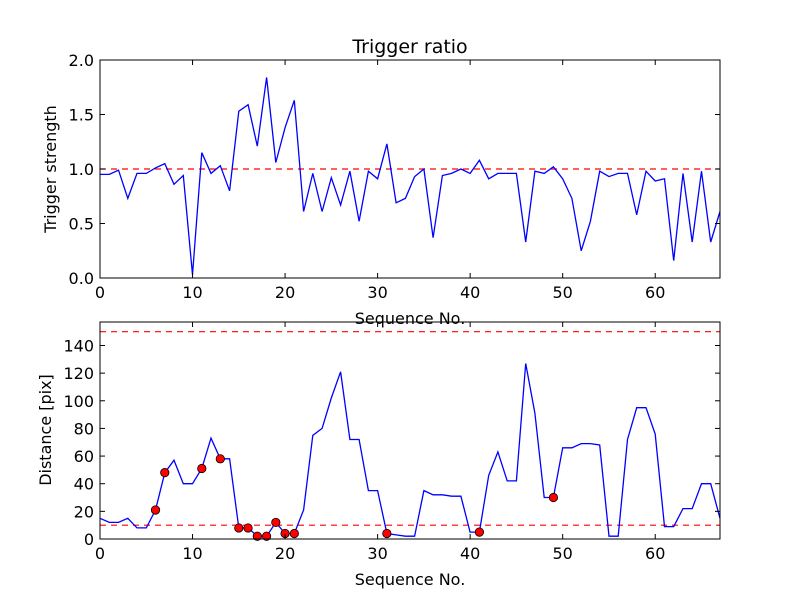 The image size is (800, 600). I want to click on y-tick-label: 1.5, so click(81, 115).